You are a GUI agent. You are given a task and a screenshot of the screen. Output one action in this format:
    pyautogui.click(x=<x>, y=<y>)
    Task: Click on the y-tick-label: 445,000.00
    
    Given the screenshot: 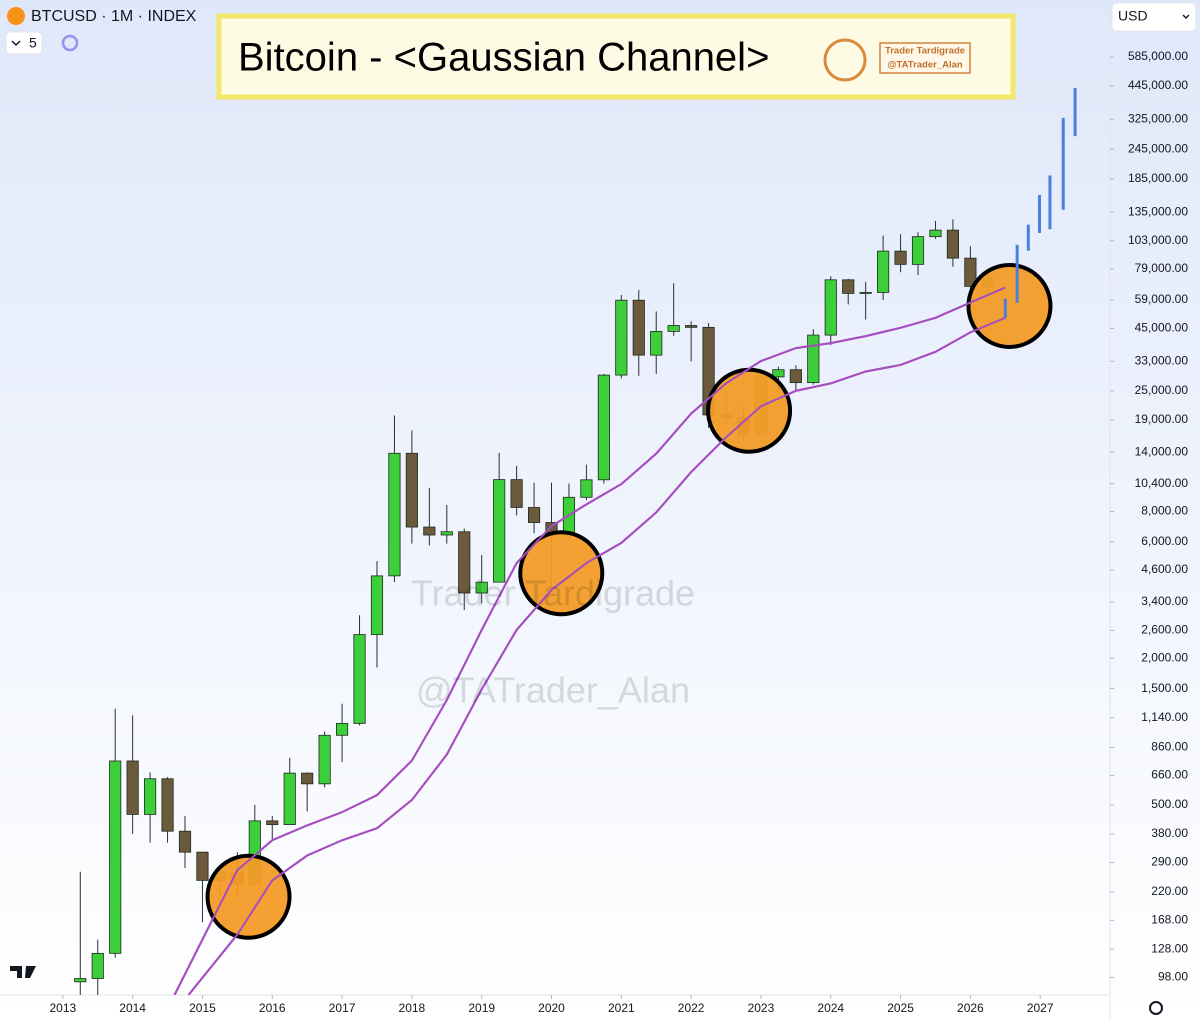 What is the action you would take?
    pyautogui.click(x=1158, y=85)
    